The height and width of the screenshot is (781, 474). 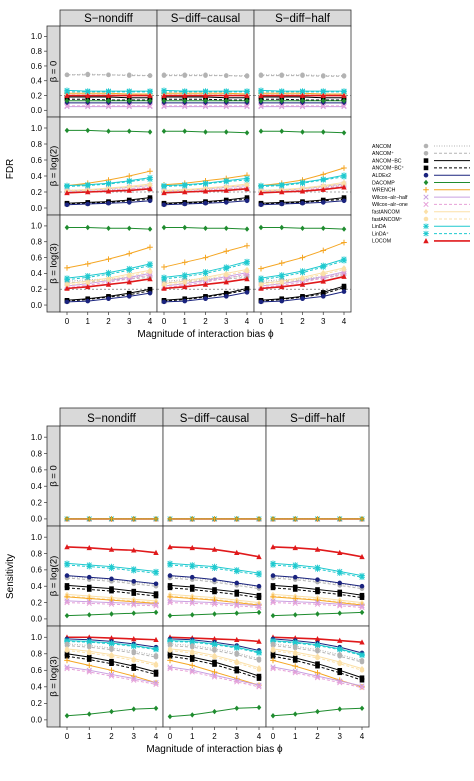 What do you see at coordinates (37, 257) in the screenshot?
I see `y-tick-label: 0.6` at bounding box center [37, 257].